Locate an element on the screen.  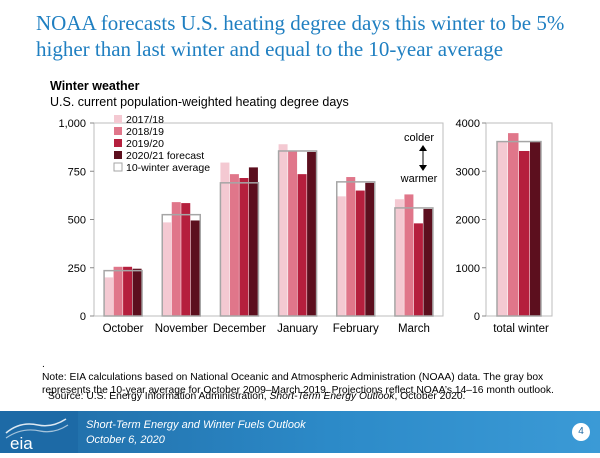
legend-label: 2018/19 is located at coordinates (145, 132).